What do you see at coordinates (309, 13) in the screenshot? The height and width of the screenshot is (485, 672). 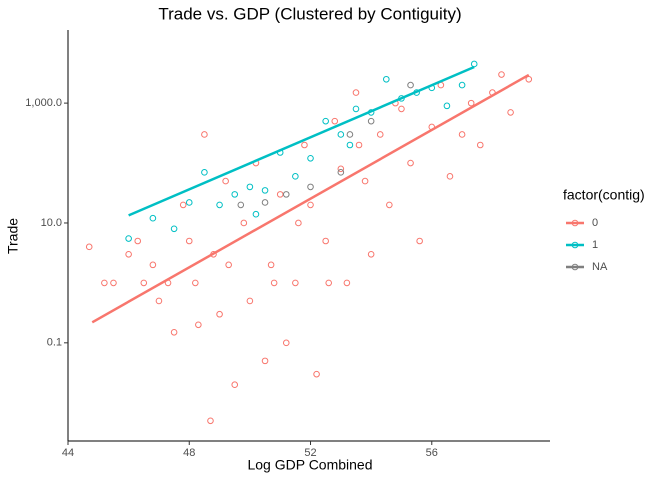 I see `chart-title: Trade vs. GDP (Clustered by Contiguity)` at bounding box center [309, 13].